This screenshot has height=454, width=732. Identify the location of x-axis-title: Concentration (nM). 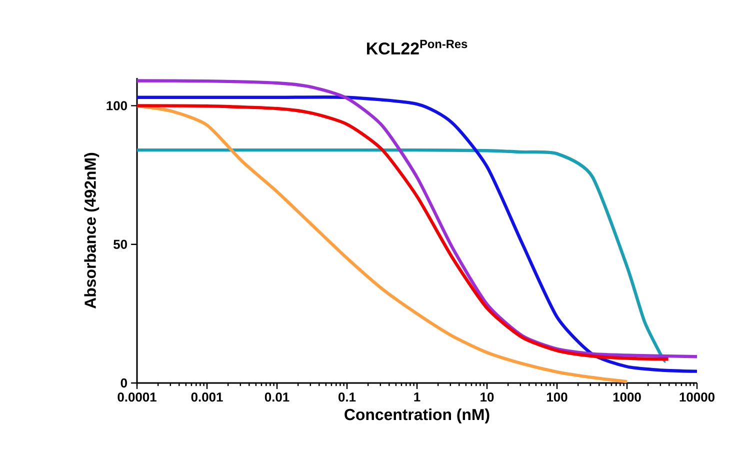
(417, 416).